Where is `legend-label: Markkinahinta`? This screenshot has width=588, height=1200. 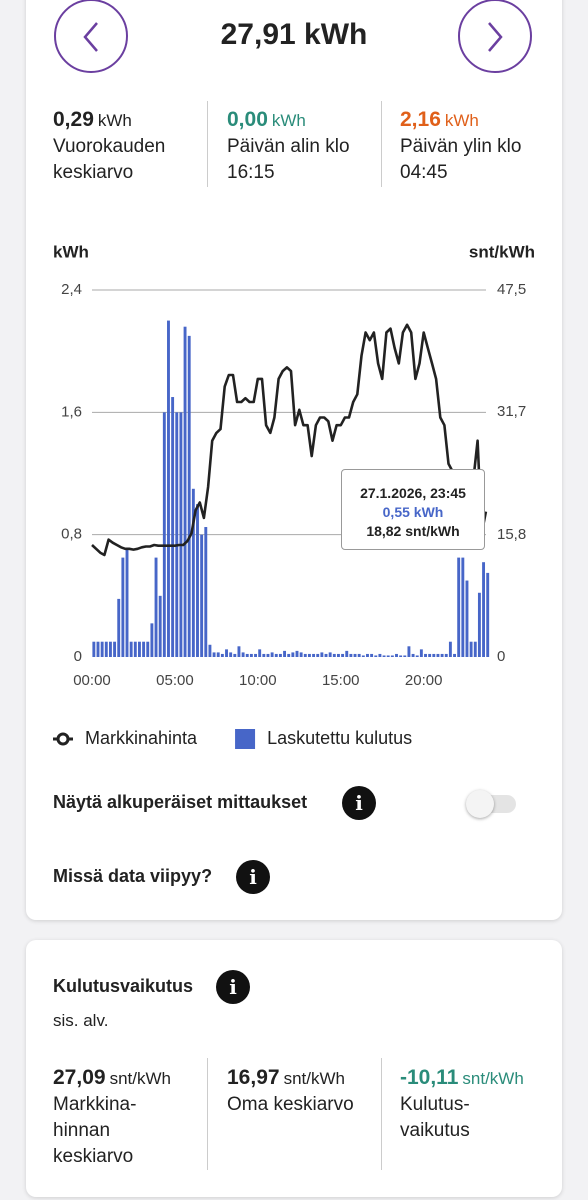
legend-label: Markkinahinta is located at coordinates (141, 738).